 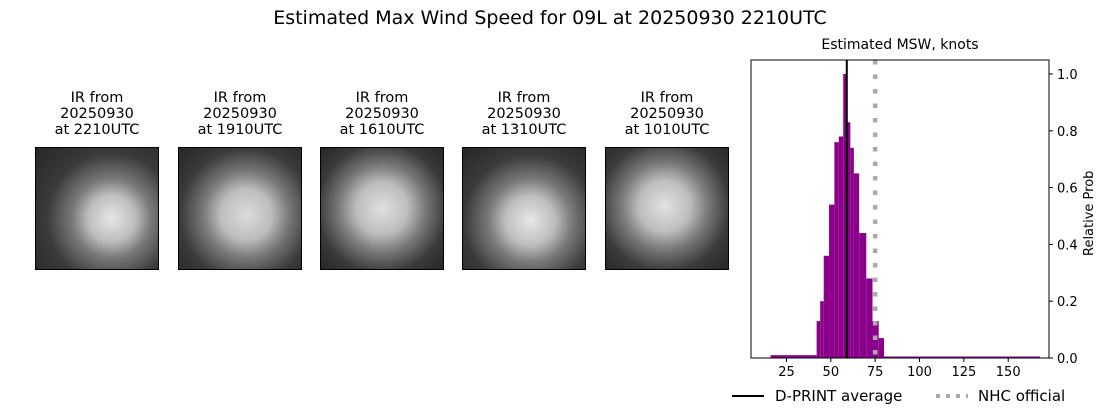 I want to click on x-tick-label: 150, so click(x=1008, y=372).